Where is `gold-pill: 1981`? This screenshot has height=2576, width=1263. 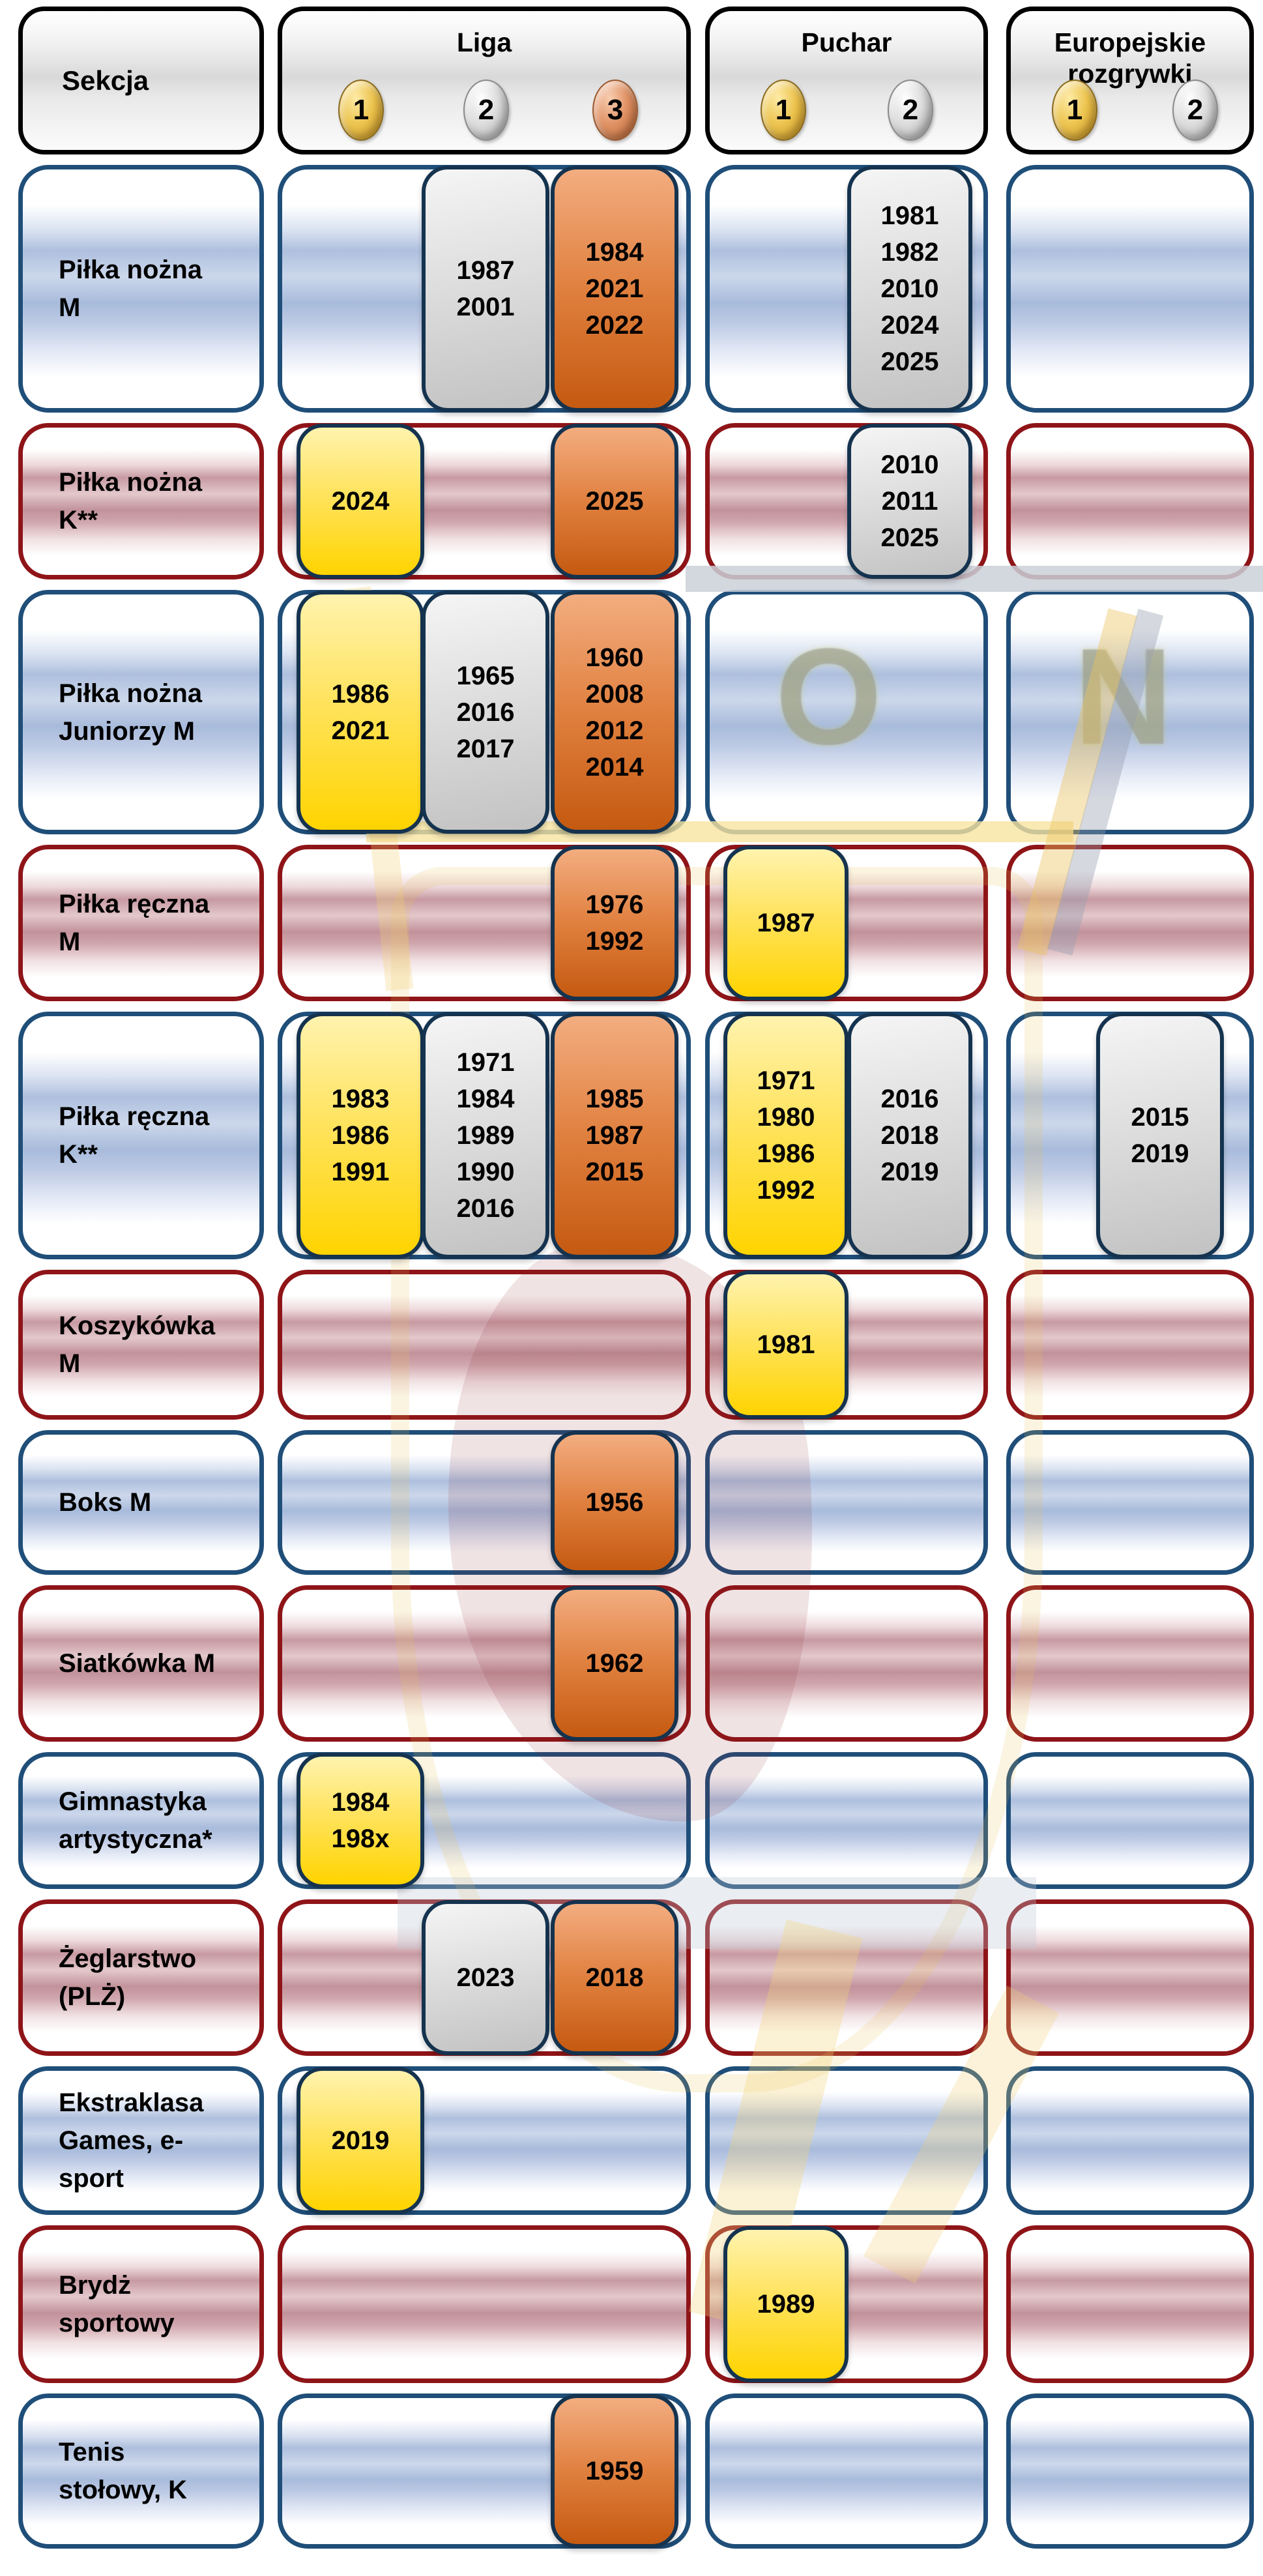 gold-pill: 1981 is located at coordinates (786, 1344).